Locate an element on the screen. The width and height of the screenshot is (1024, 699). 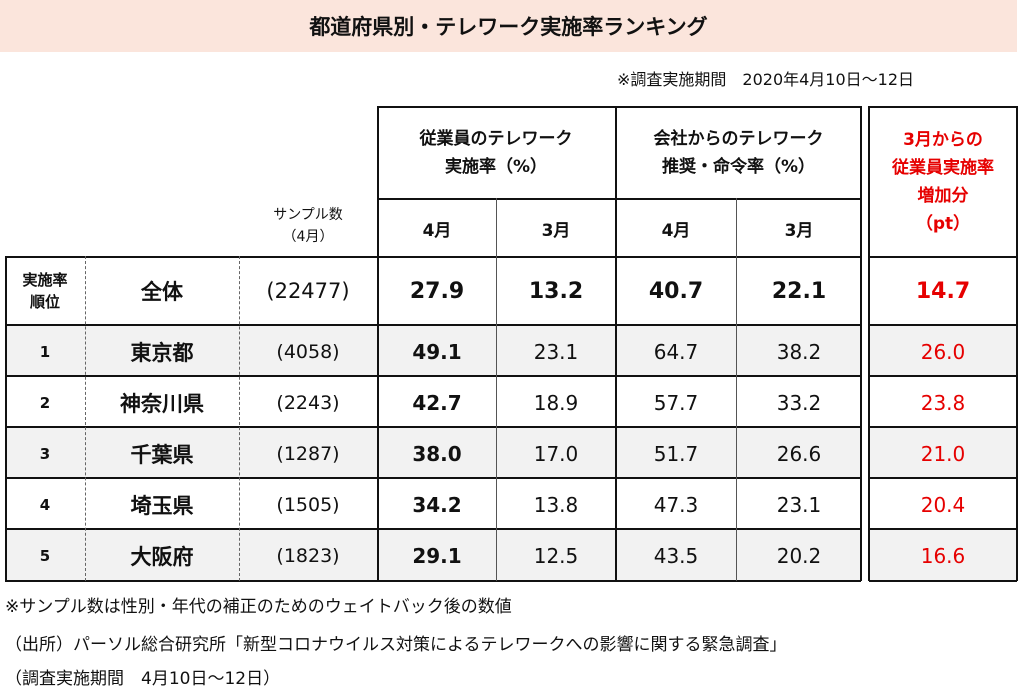
increase-header-line4: （pt） is located at coordinates (943, 224).